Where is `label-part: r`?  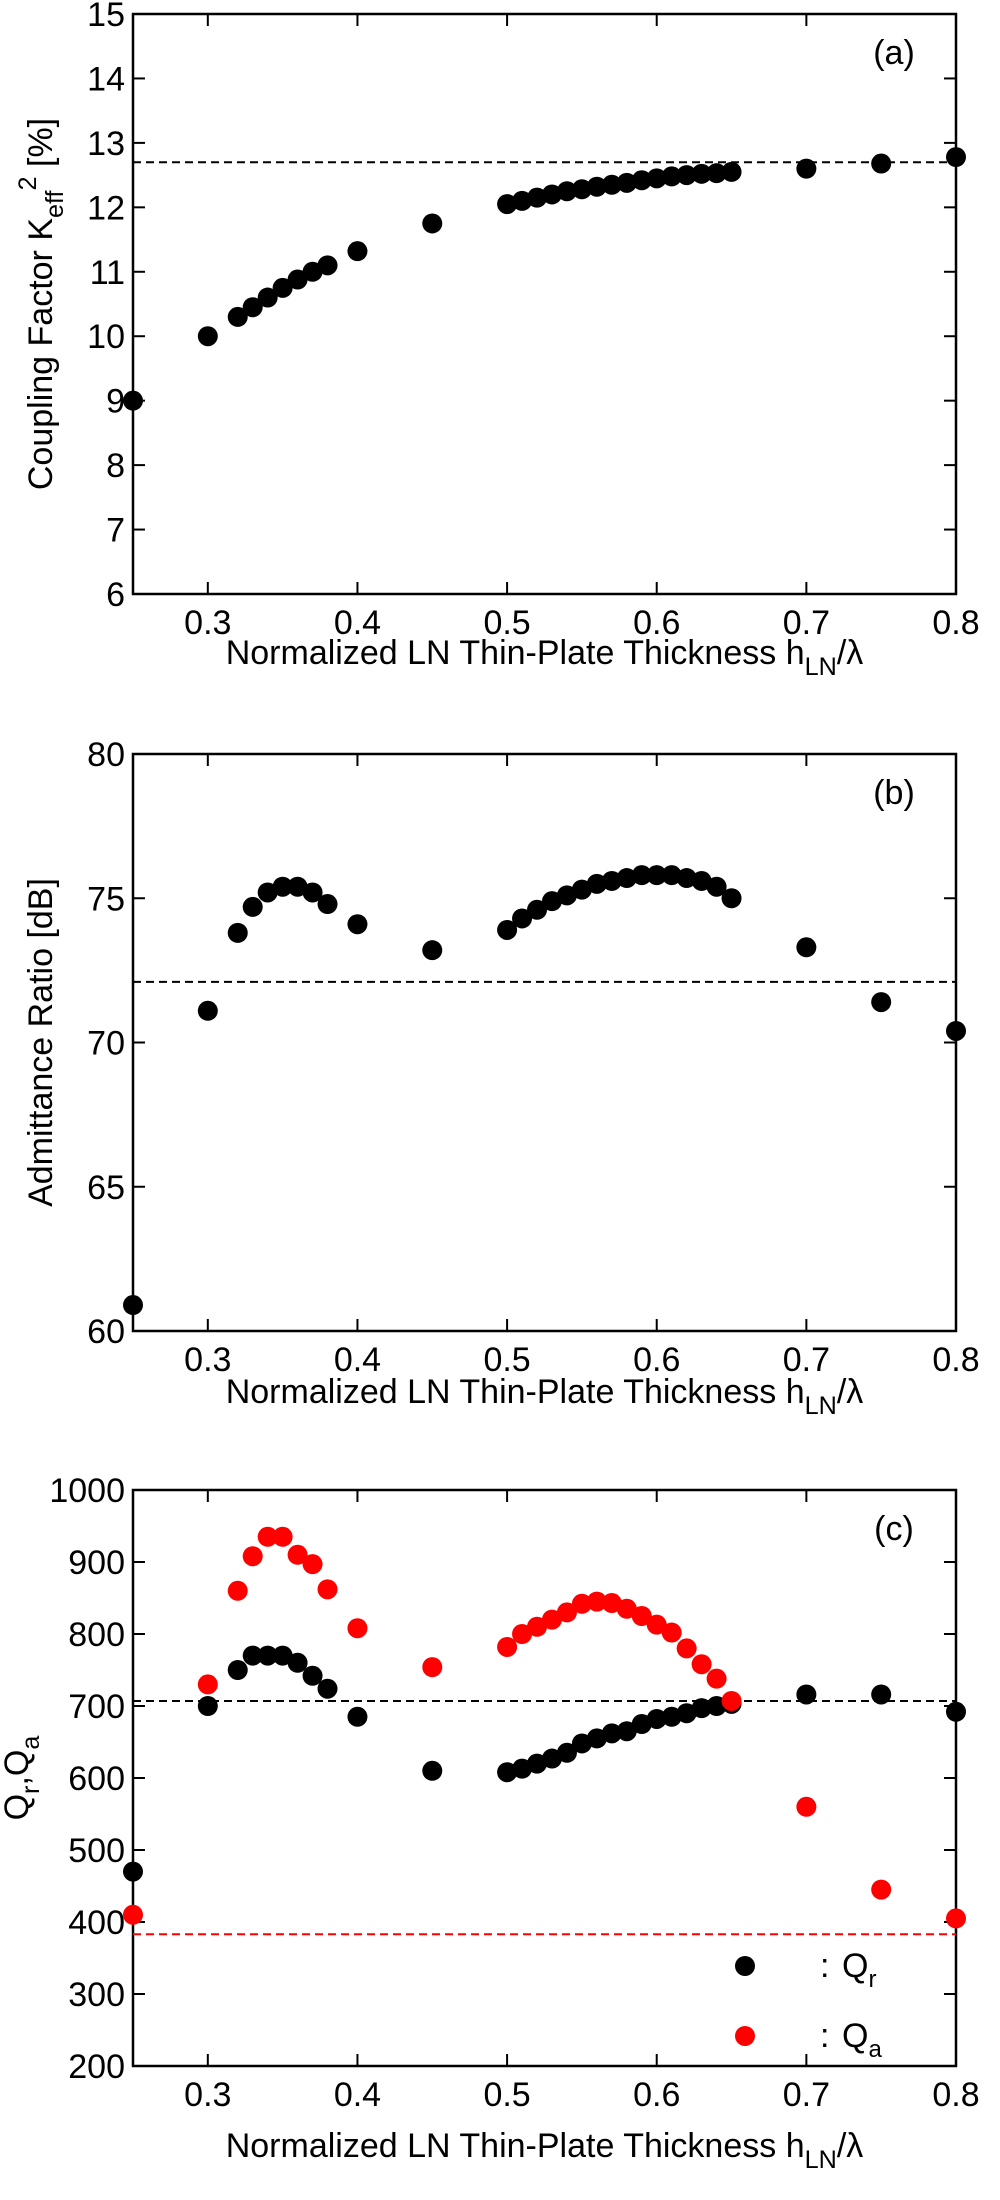
label-part: r is located at coordinates (31, 1790).